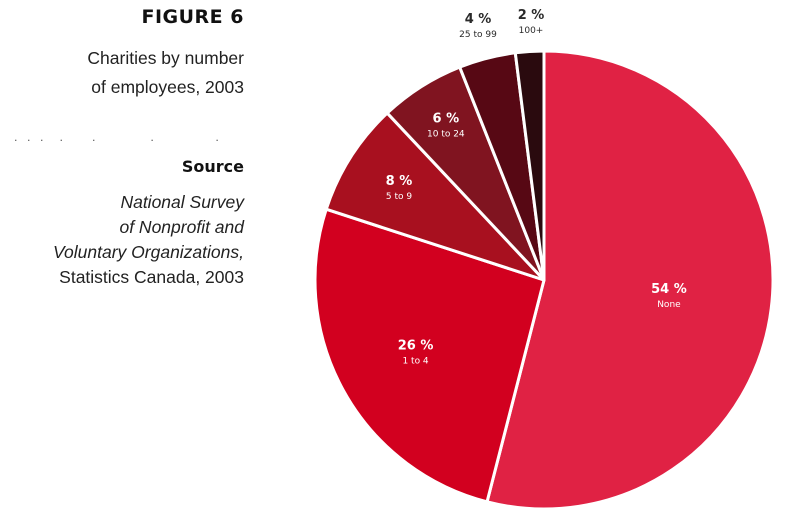 This screenshot has width=796, height=524. What do you see at coordinates (167, 87) in the screenshot?
I see `figure-title-line: of employees, 2003` at bounding box center [167, 87].